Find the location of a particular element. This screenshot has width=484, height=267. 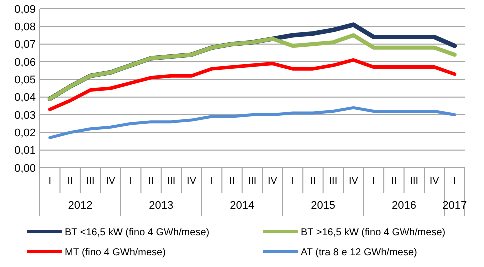

y-tick-label: 0,01 is located at coordinates (25, 151).